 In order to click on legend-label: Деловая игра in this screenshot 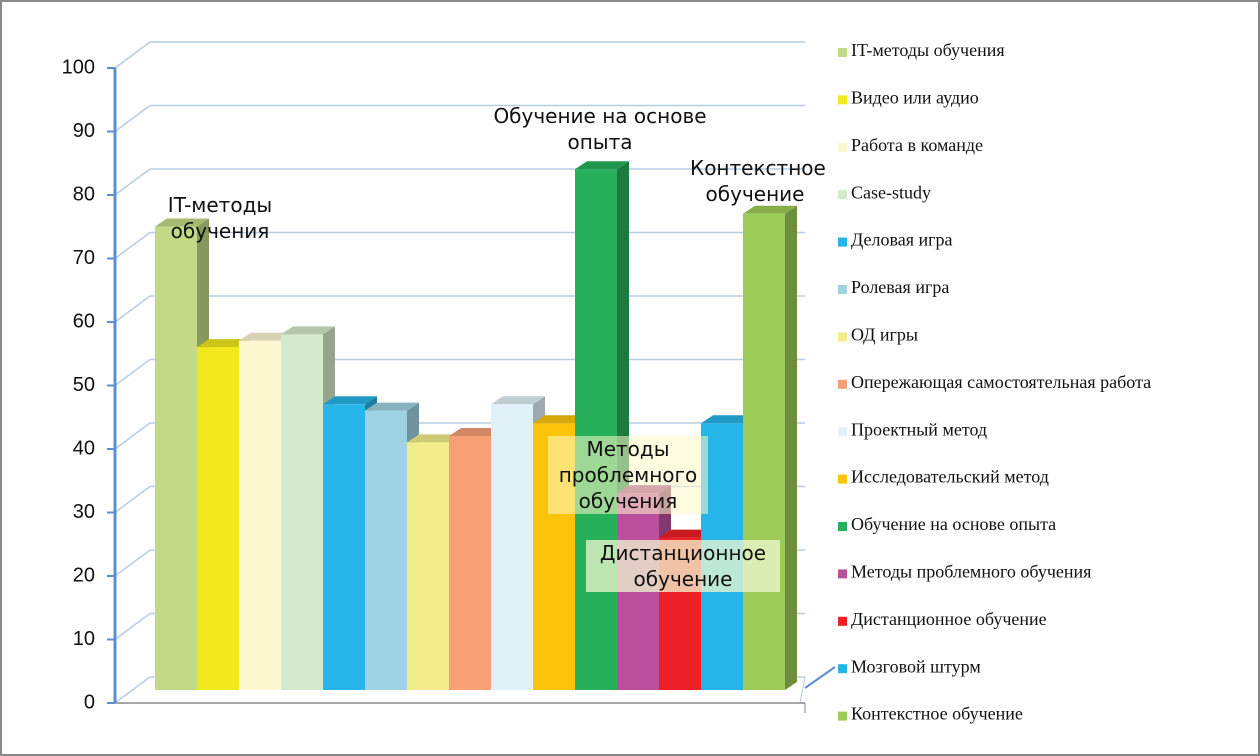, I will do `click(902, 240)`.